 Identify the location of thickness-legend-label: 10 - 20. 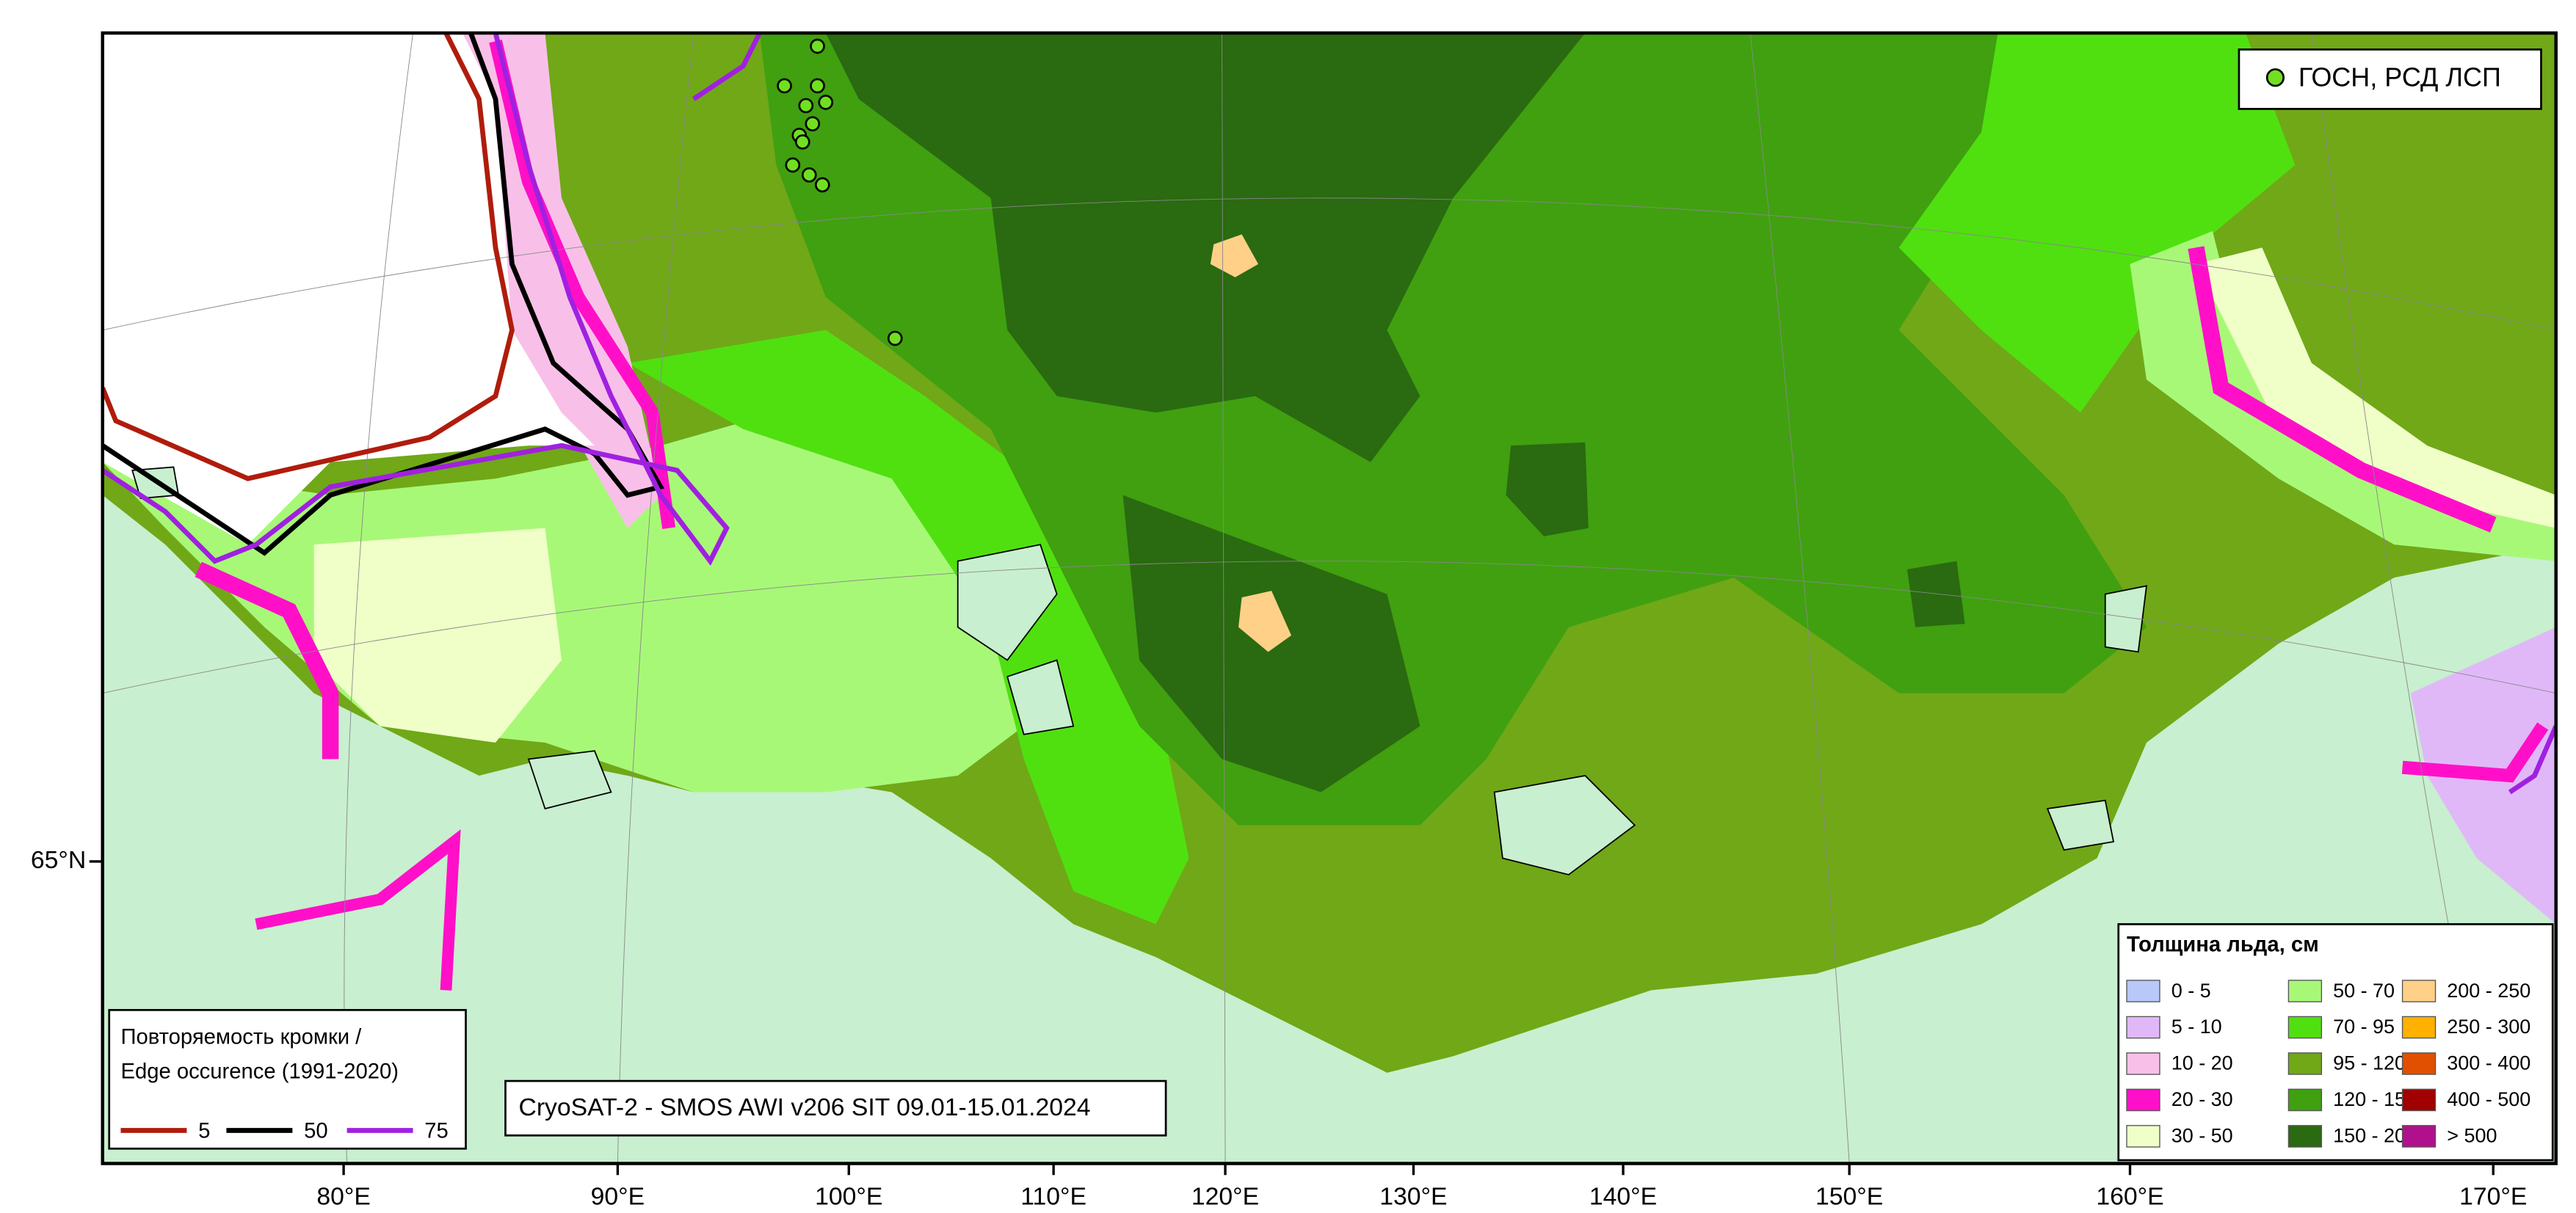
(2202, 1063).